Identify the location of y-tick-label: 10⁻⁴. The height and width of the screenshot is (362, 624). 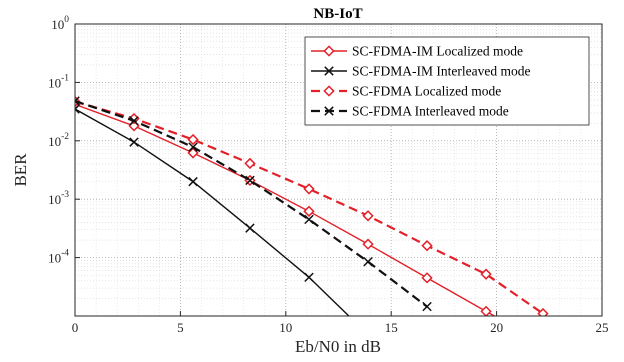
(58, 257).